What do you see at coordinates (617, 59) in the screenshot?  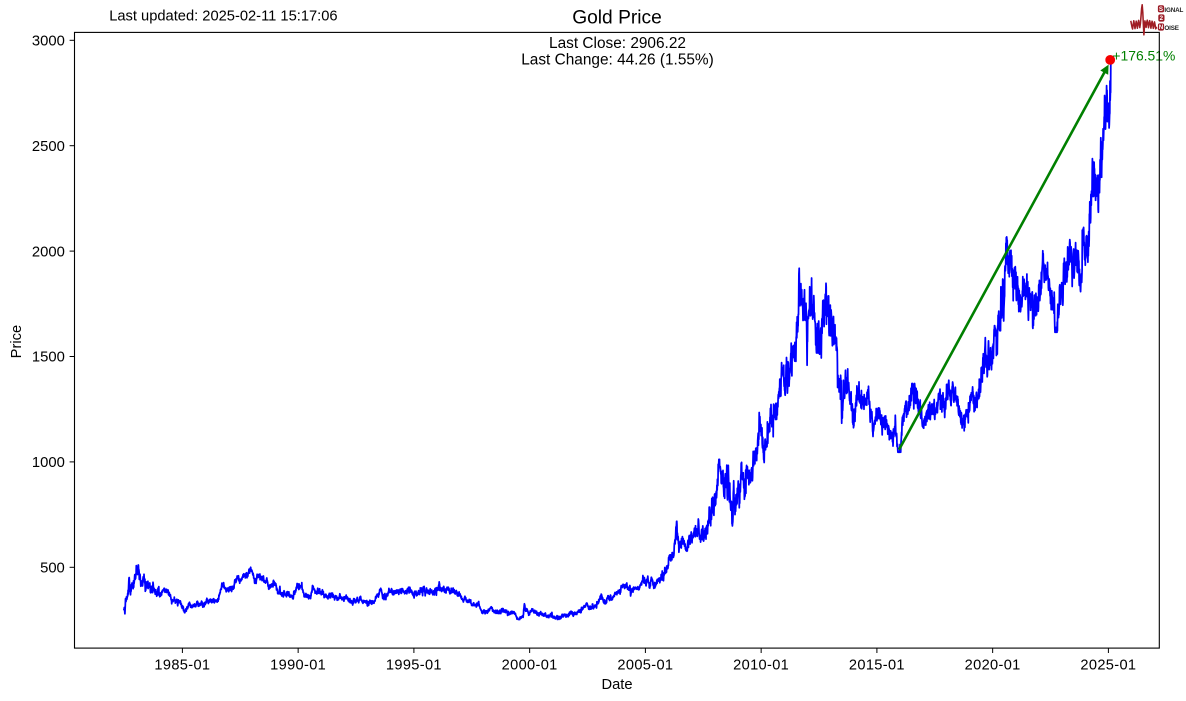 I see `svg-text: Last Change: 44.26 (1.55%)` at bounding box center [617, 59].